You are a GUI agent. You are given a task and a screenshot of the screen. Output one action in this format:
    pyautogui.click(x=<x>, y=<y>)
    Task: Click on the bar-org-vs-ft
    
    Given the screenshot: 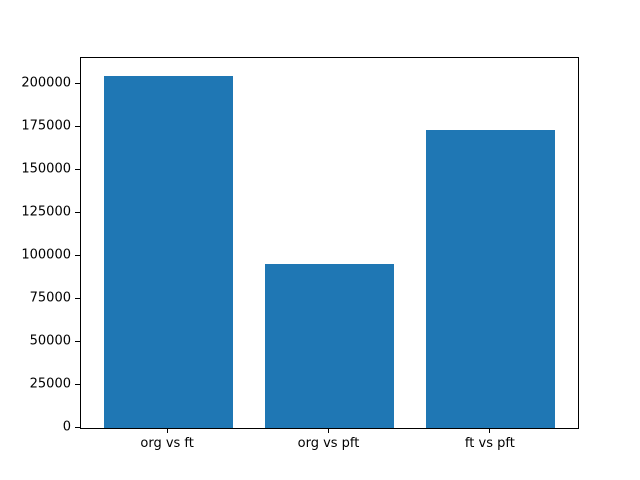 What is the action you would take?
    pyautogui.click(x=168, y=251)
    